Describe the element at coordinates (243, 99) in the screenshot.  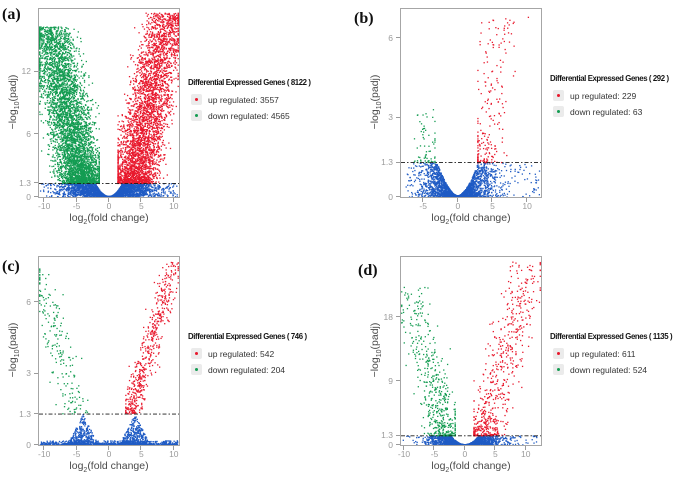
I see `legend-item-label: up regulated: 3557` at that location.